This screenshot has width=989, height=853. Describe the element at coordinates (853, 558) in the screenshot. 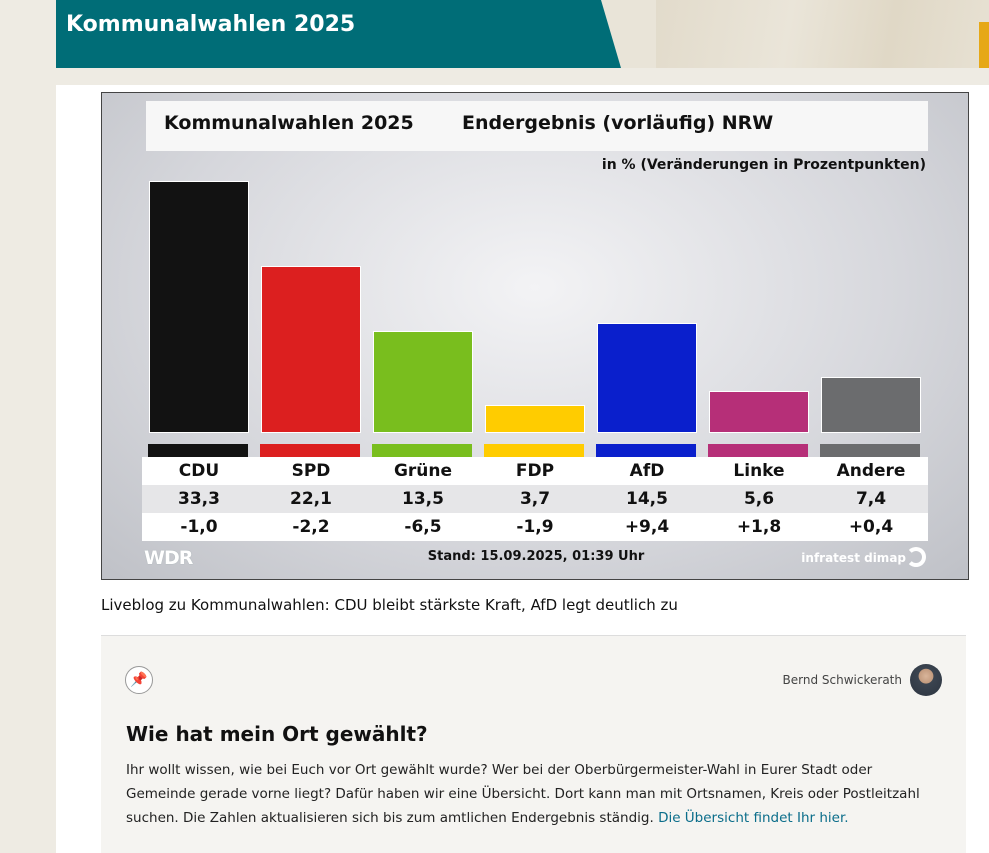

I see `infratest-dimap-label: infratest dimap` at that location.